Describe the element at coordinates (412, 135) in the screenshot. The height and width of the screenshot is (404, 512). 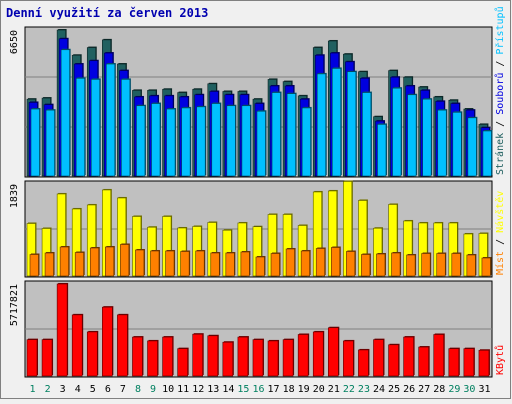
I see `bar-hits-day-26-face` at that location.